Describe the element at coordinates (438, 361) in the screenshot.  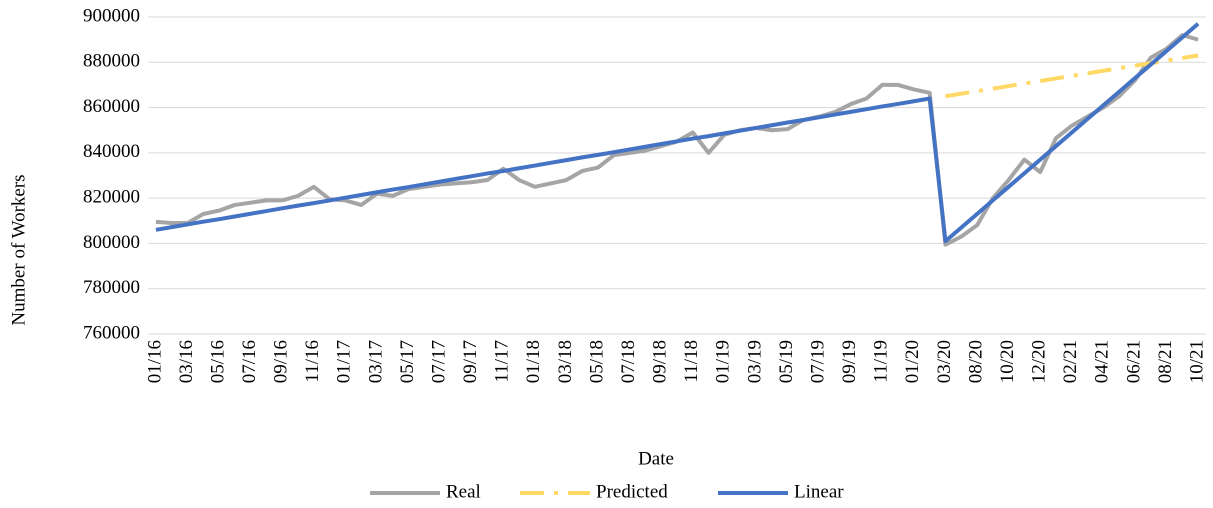
I see `x-tick-label: 07/17` at that location.